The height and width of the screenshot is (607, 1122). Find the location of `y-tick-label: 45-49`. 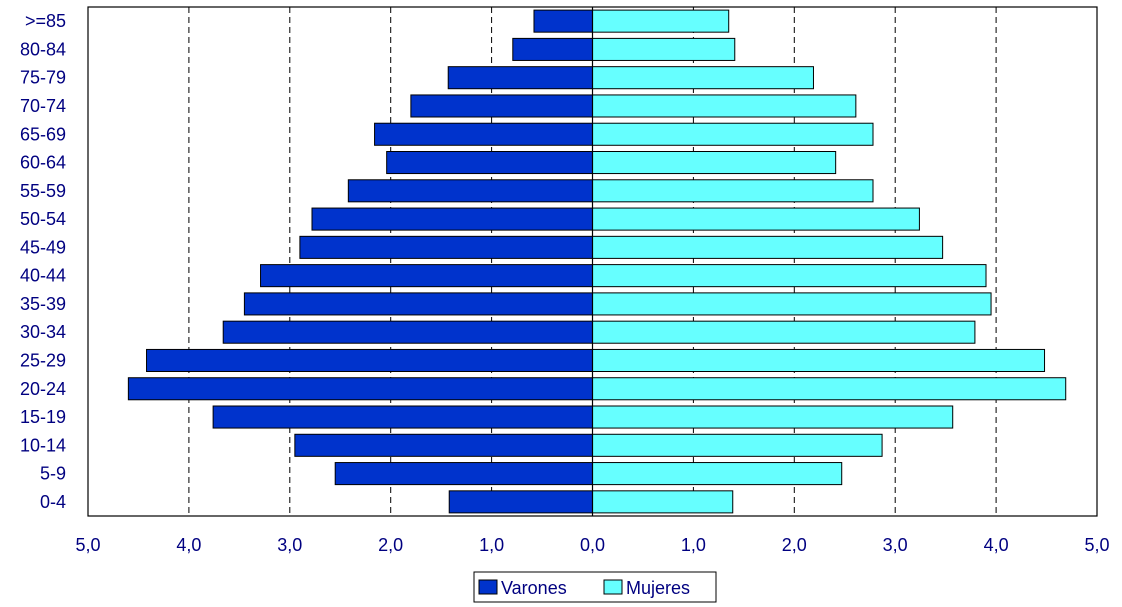

y-tick-label: 45-49 is located at coordinates (43, 247).